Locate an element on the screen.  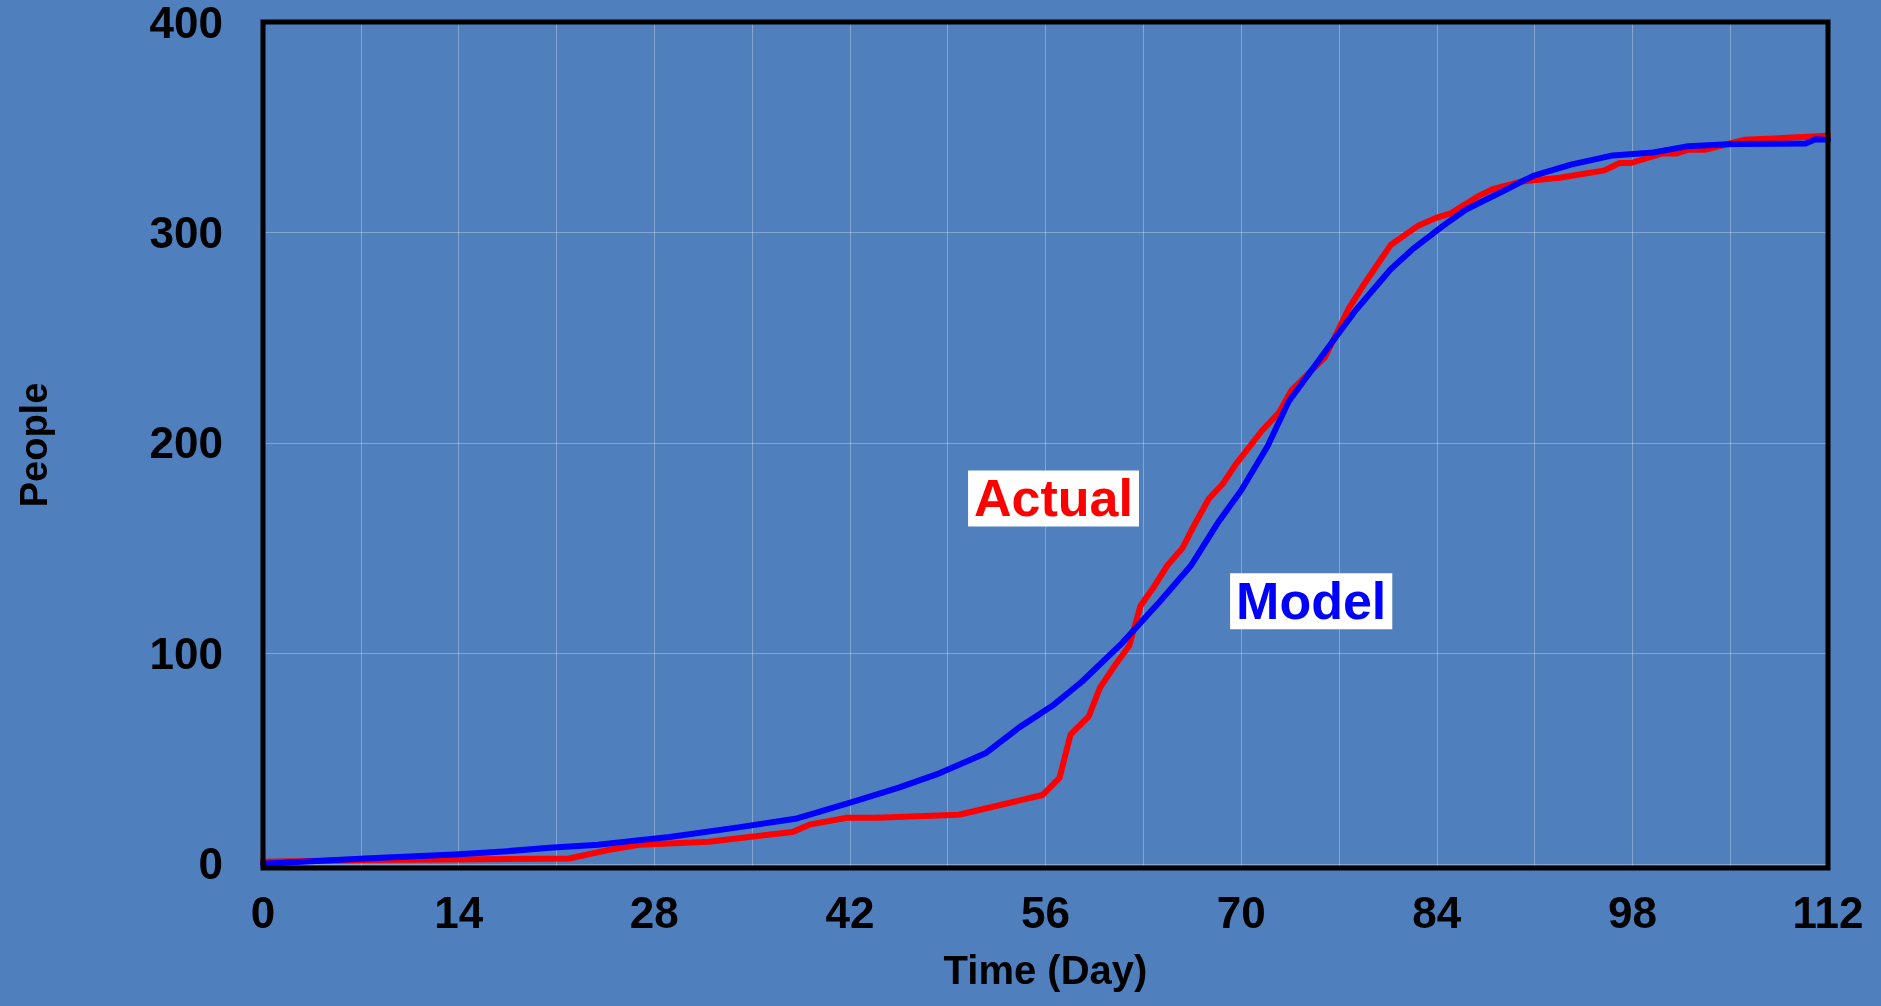
series-label: Actual is located at coordinates (1053, 498).